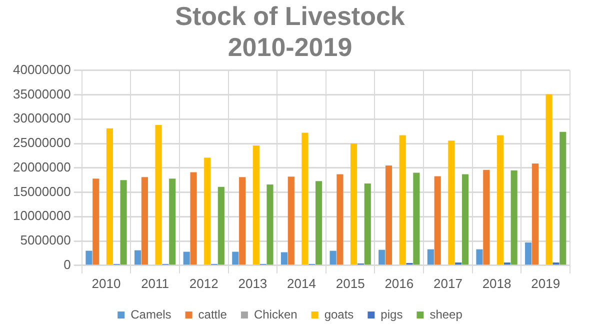  I want to click on x-tick-label: 2010, so click(106, 283).